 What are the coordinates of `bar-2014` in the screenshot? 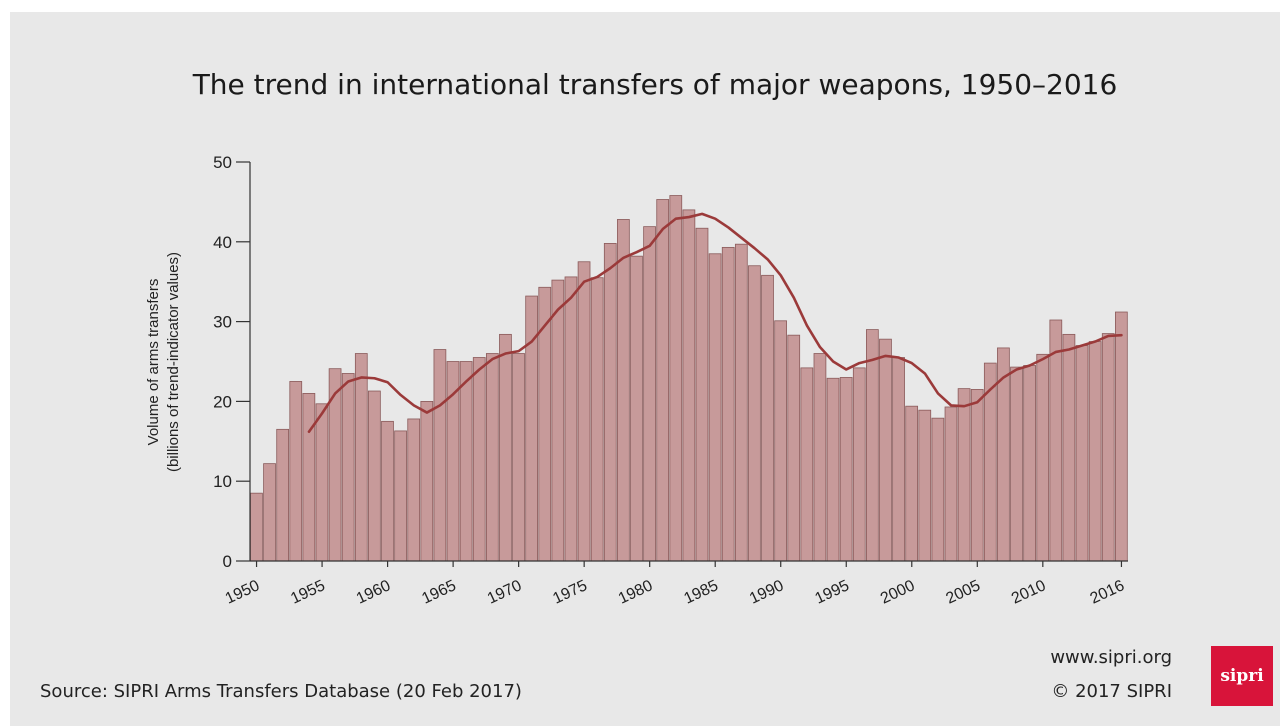 It's located at (1095, 451).